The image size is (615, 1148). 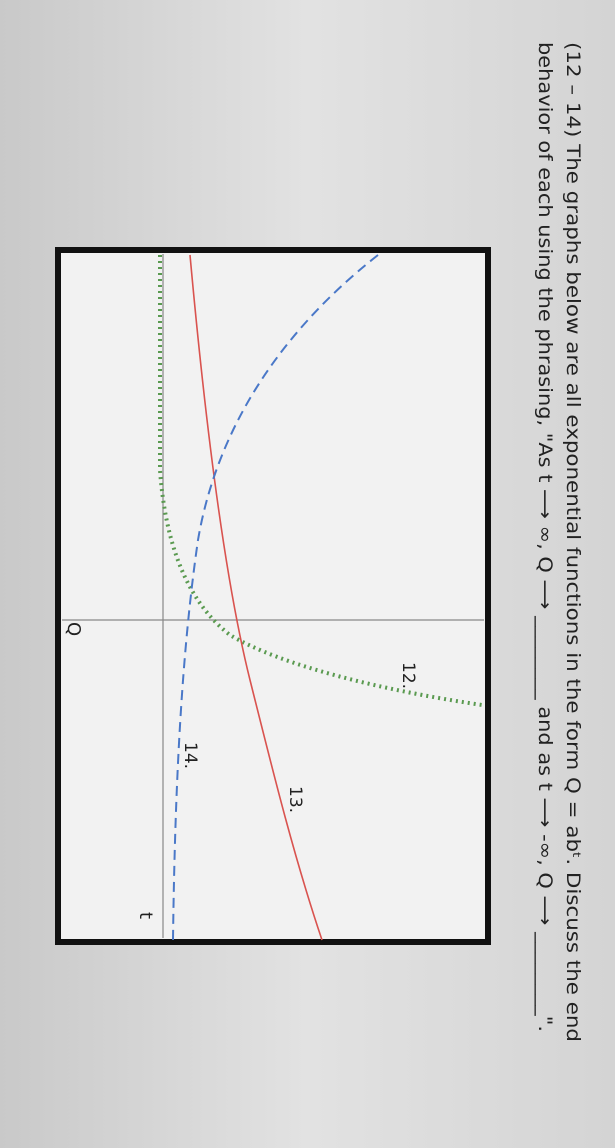 What do you see at coordinates (145, 915) in the screenshot?
I see `axis-label: t` at bounding box center [145, 915].